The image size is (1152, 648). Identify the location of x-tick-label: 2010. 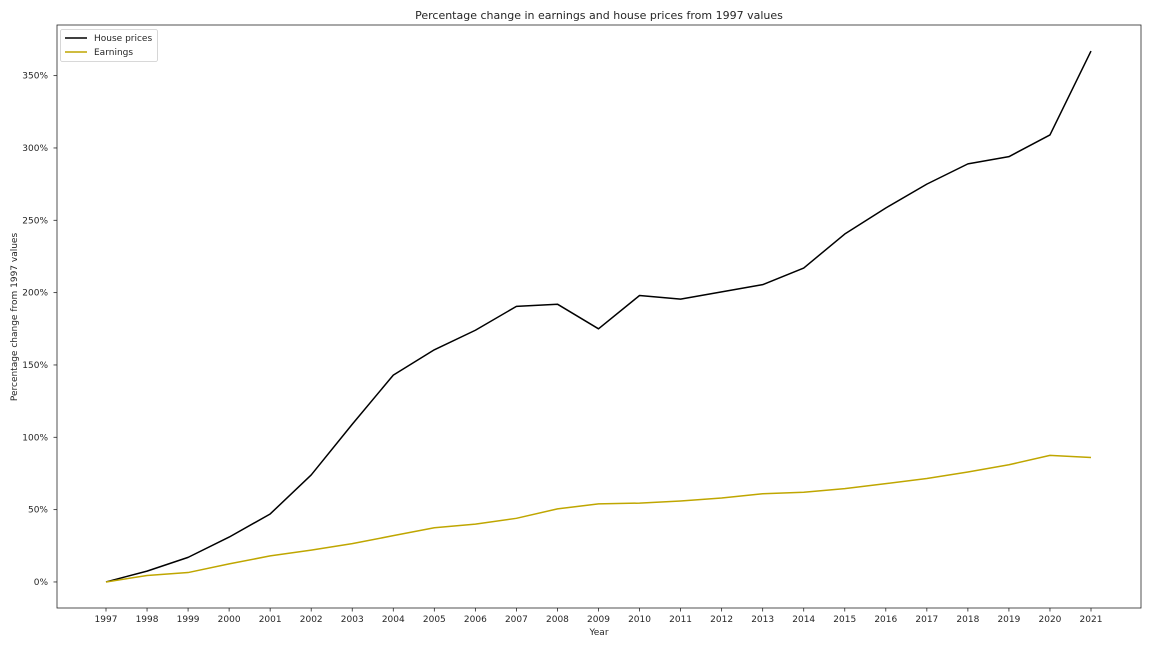
(639, 620).